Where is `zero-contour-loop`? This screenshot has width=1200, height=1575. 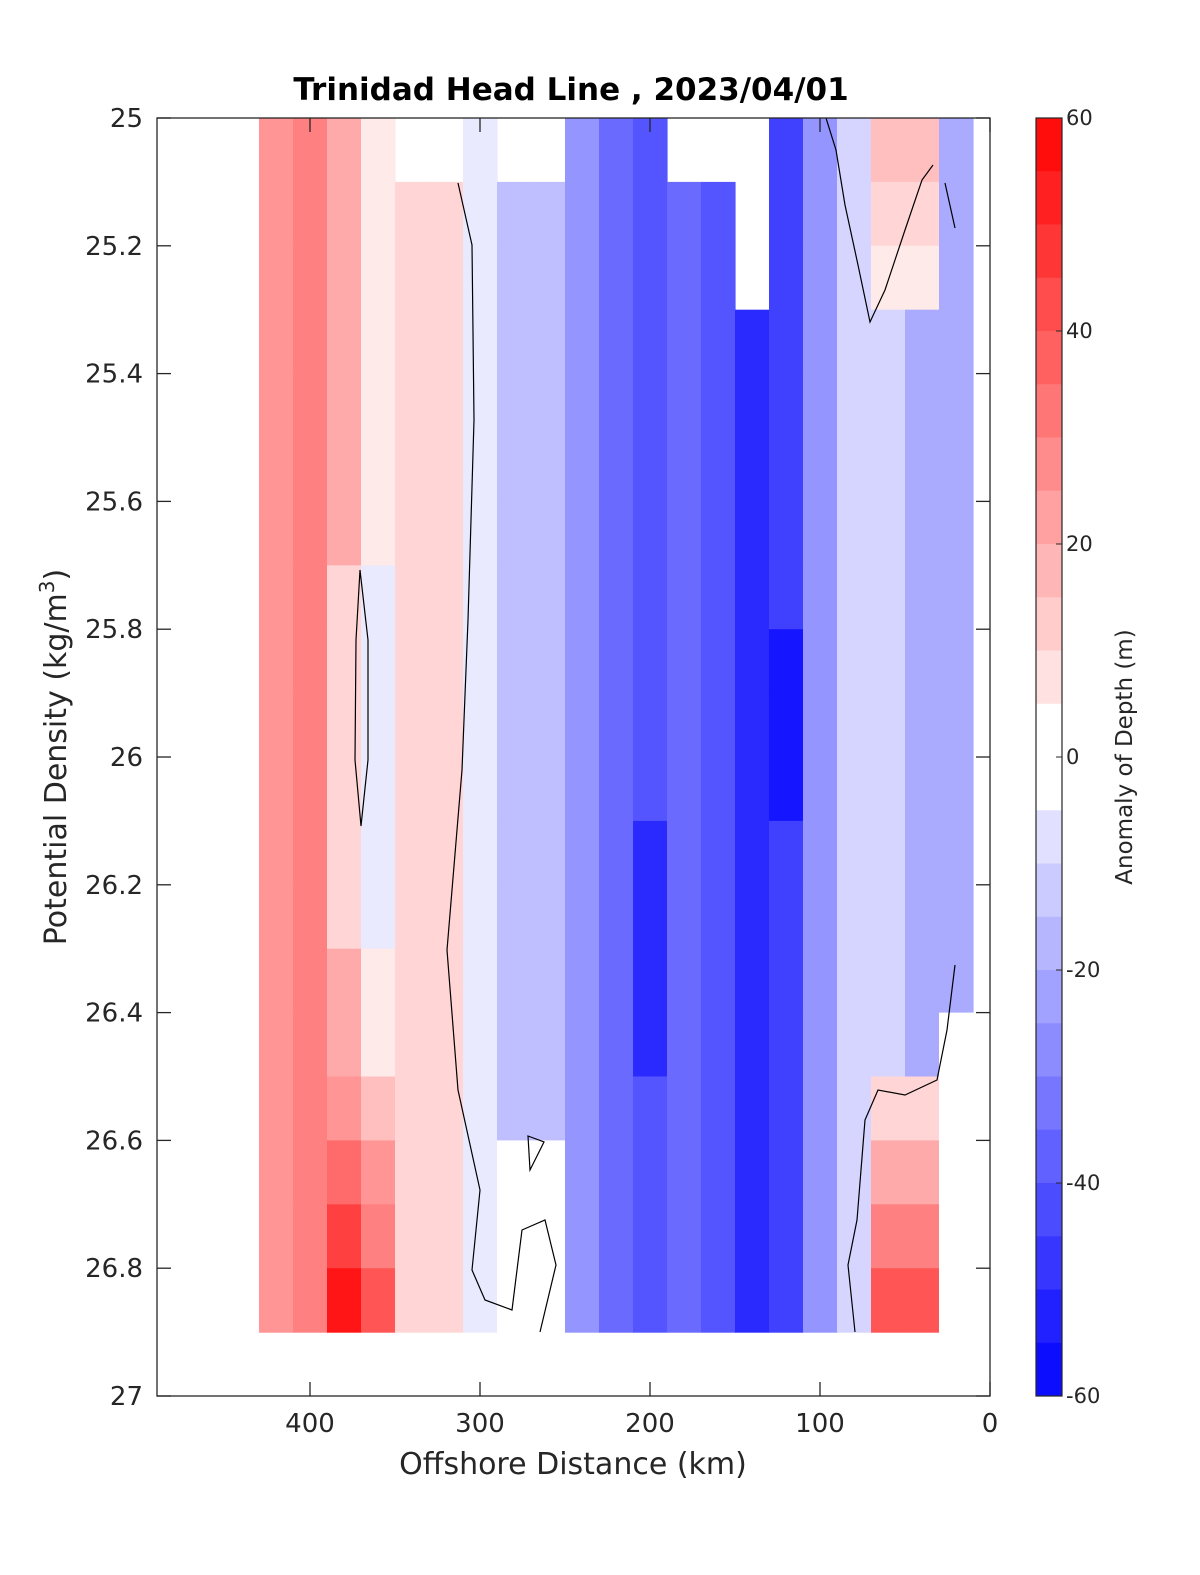
zero-contour-loop is located at coordinates (361, 698).